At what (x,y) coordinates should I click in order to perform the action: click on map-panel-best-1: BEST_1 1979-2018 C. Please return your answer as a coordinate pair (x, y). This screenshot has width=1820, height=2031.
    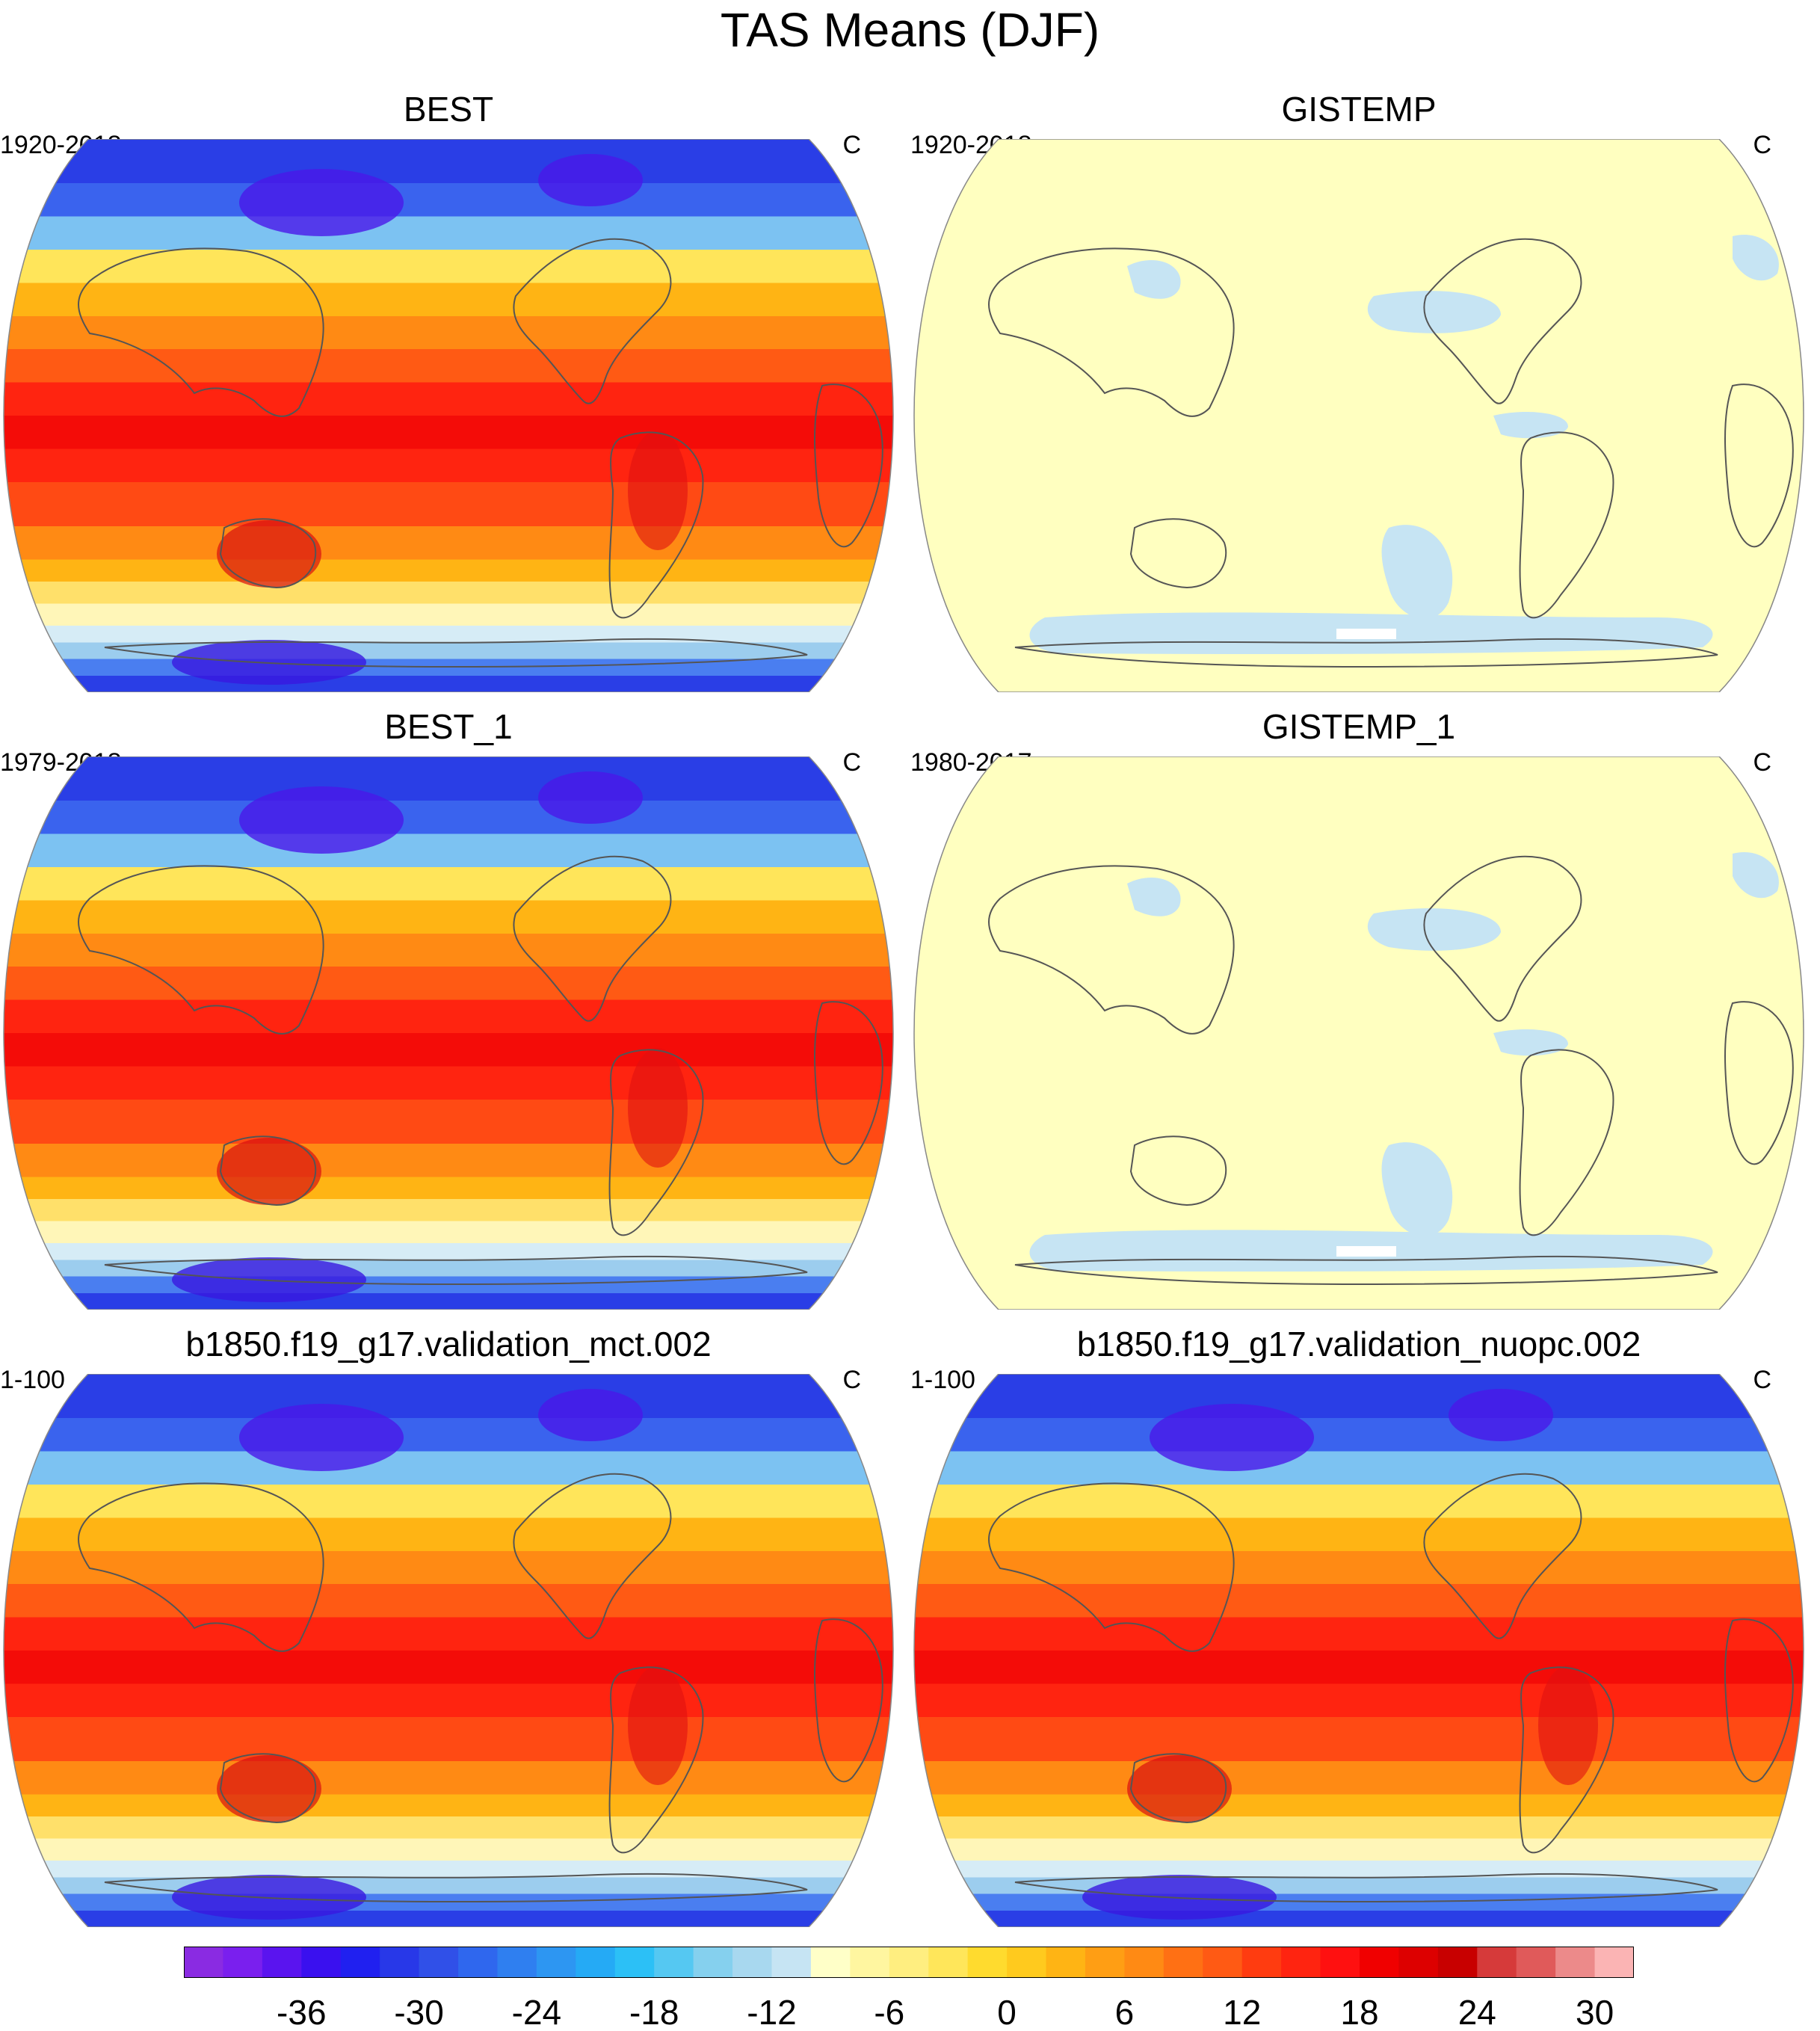
    Looking at the image, I should click on (448, 1012).